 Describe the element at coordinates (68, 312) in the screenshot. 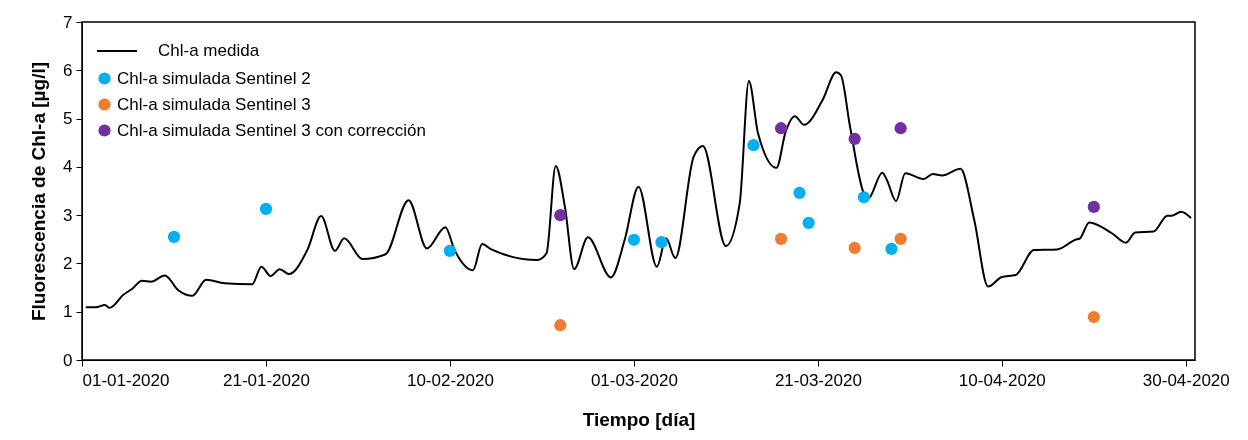

I see `y-tick-label: 1` at that location.